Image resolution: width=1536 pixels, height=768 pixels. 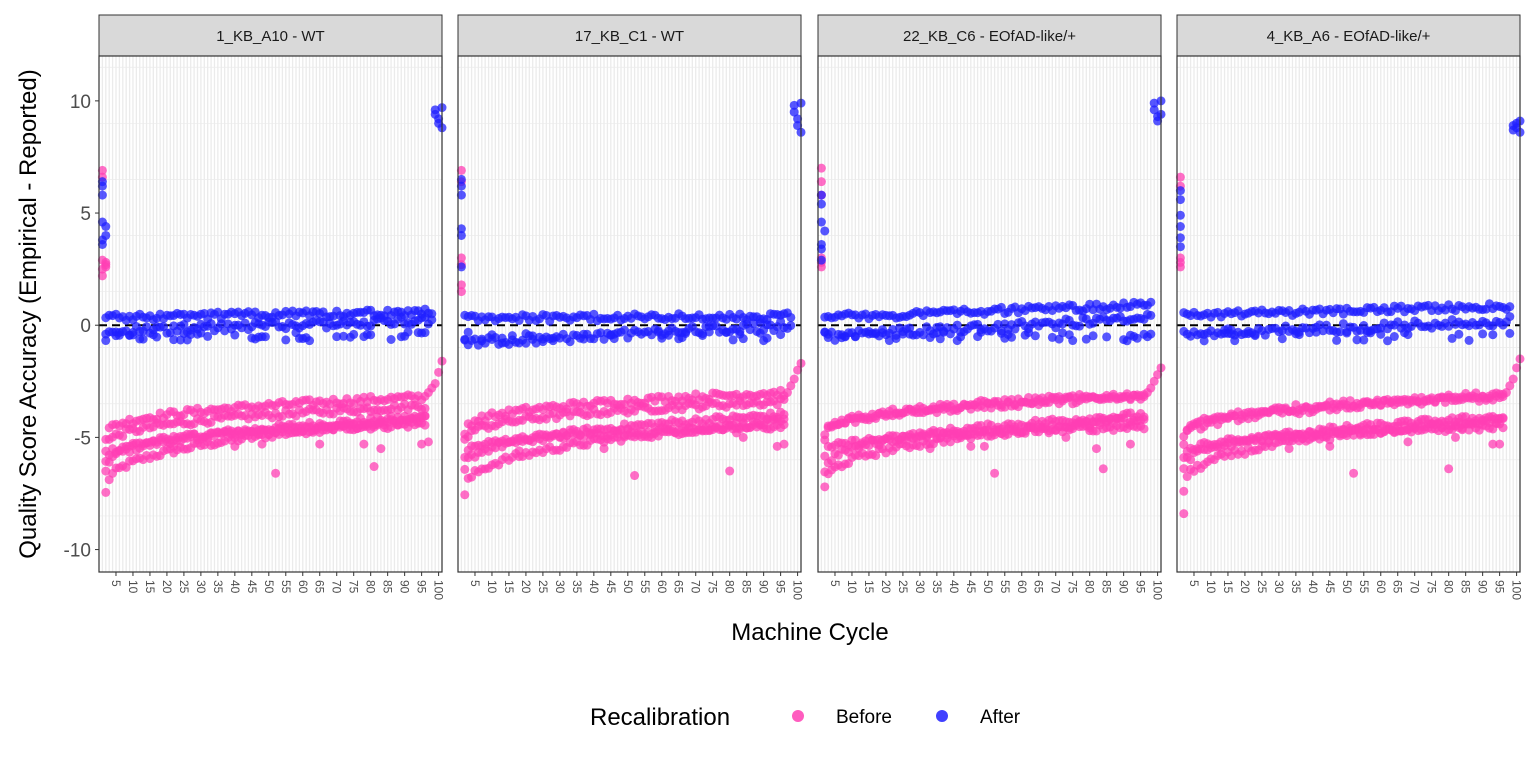 I want to click on legend-label-after: After, so click(x=1000, y=717).